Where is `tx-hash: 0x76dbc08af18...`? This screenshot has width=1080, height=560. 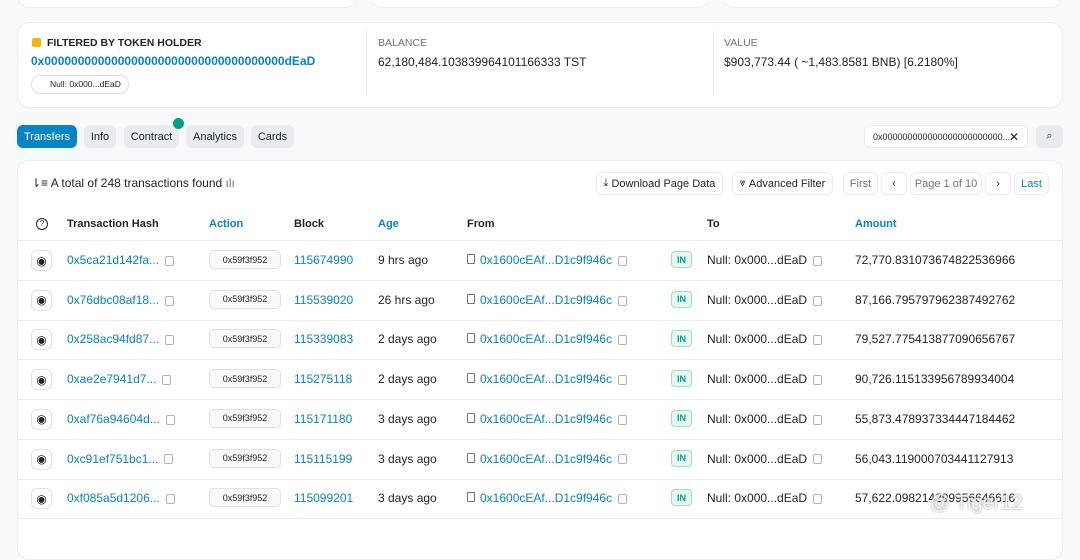
tx-hash: 0x76dbc08af18... is located at coordinates (121, 300).